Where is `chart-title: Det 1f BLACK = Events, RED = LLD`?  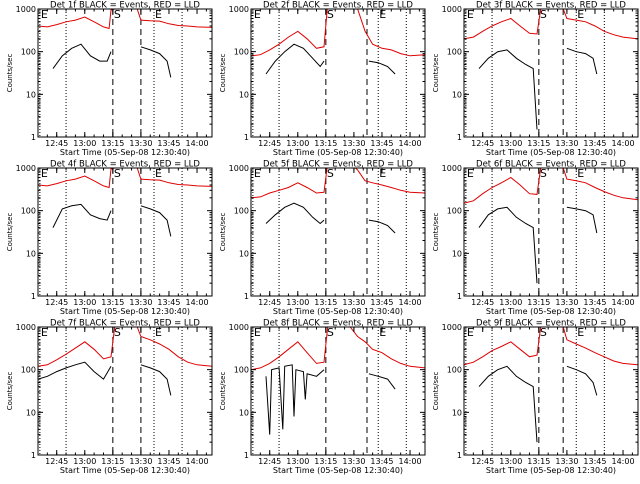
chart-title: Det 1f BLACK = Events, RED = LLD is located at coordinates (125, 6).